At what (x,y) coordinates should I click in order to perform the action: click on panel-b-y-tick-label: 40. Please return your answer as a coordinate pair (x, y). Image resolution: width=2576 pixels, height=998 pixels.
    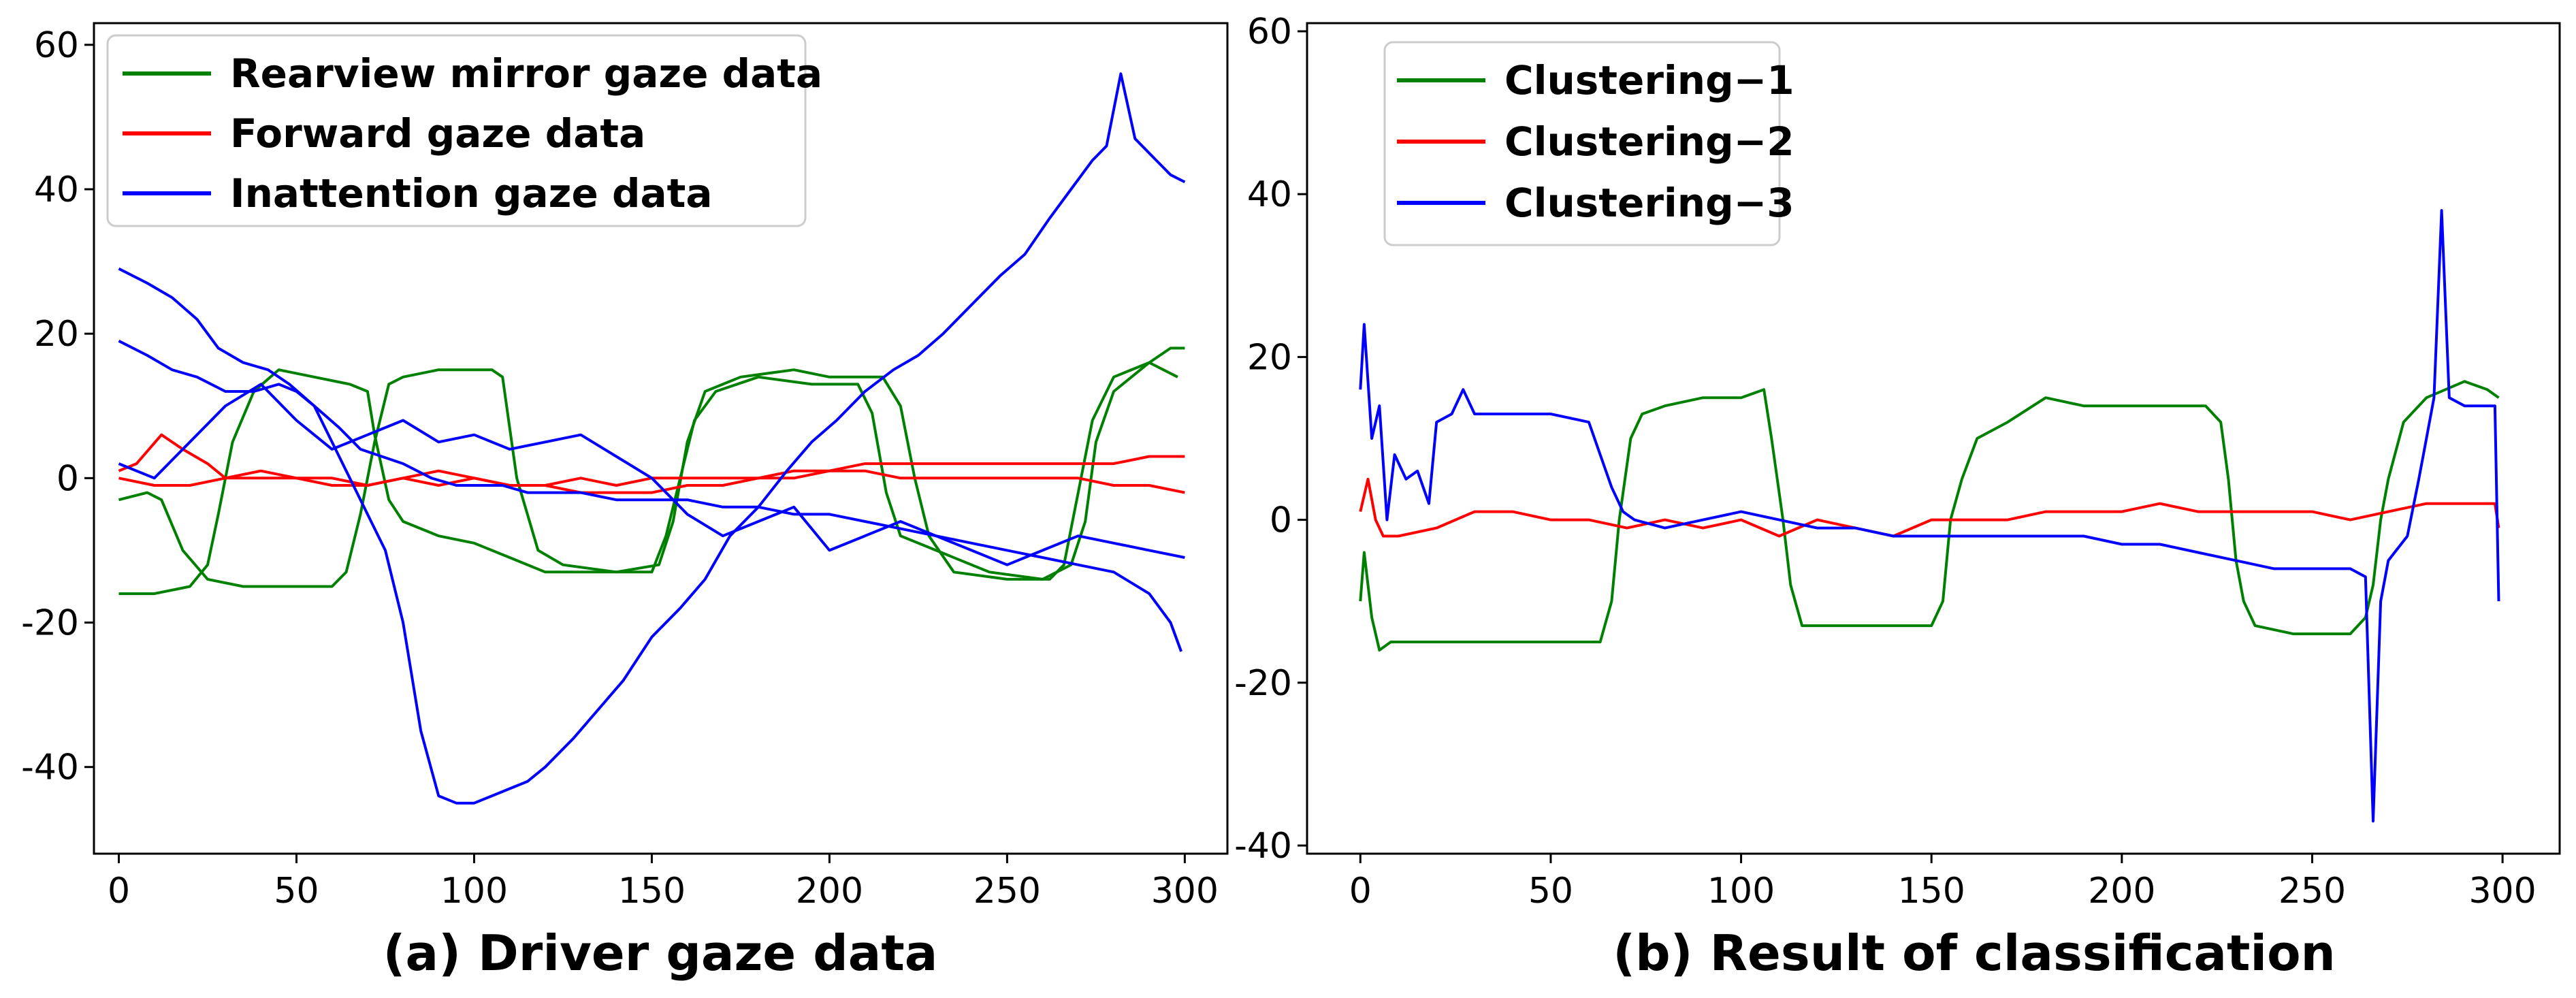
    Looking at the image, I should click on (1269, 194).